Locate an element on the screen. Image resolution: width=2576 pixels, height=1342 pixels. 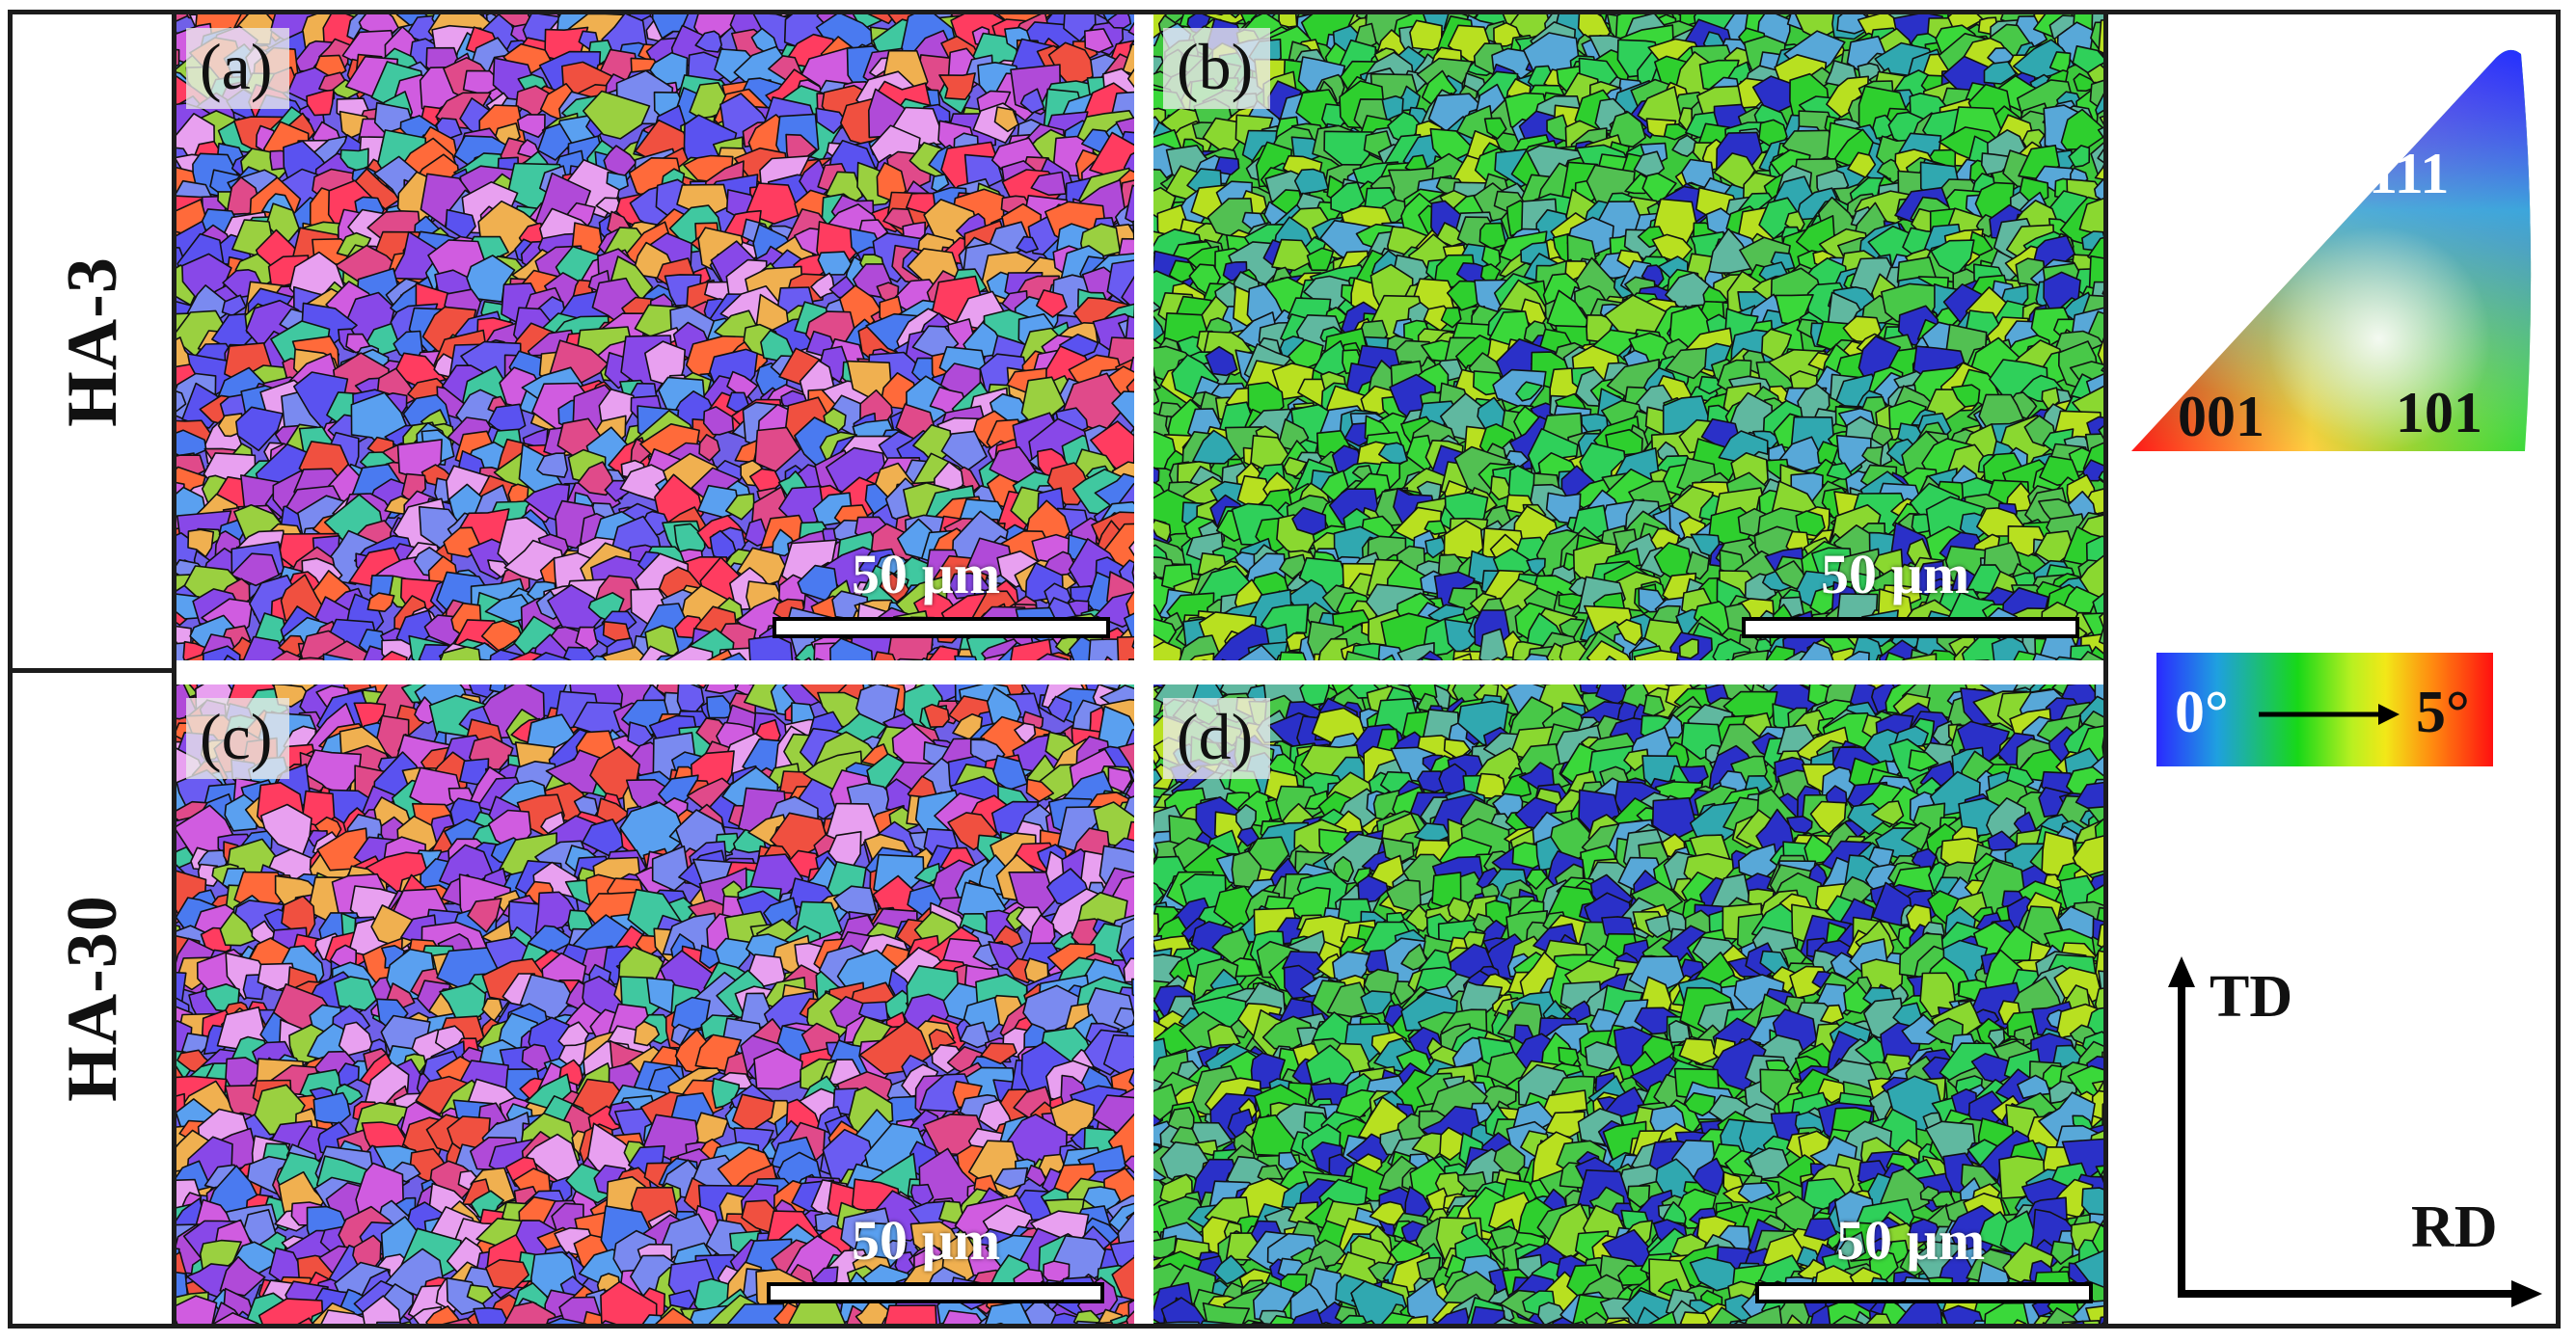
panel-a-scale-bar is located at coordinates (941, 628).